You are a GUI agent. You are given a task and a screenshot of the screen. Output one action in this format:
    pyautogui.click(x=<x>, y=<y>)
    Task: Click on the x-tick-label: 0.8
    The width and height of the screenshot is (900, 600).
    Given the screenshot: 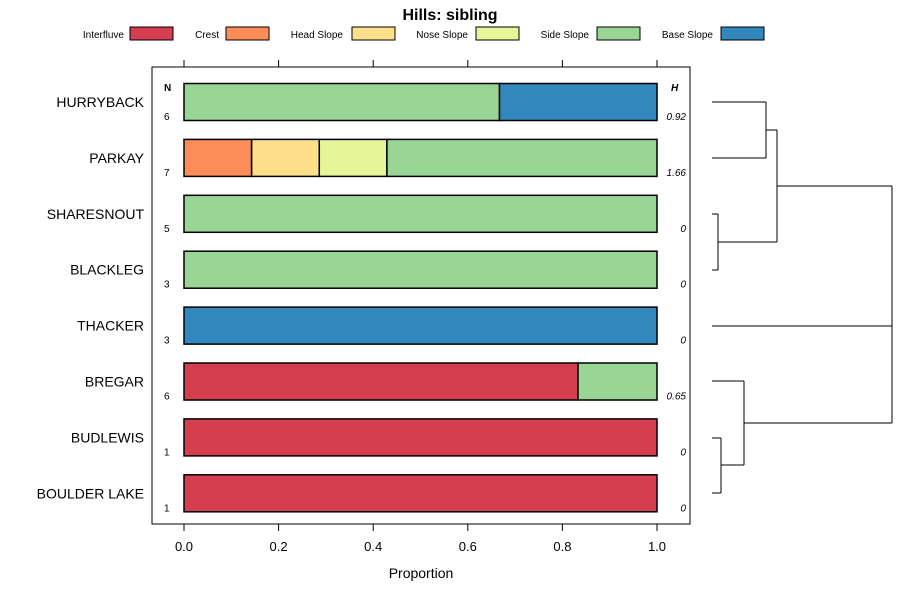 What is the action you would take?
    pyautogui.click(x=562, y=546)
    